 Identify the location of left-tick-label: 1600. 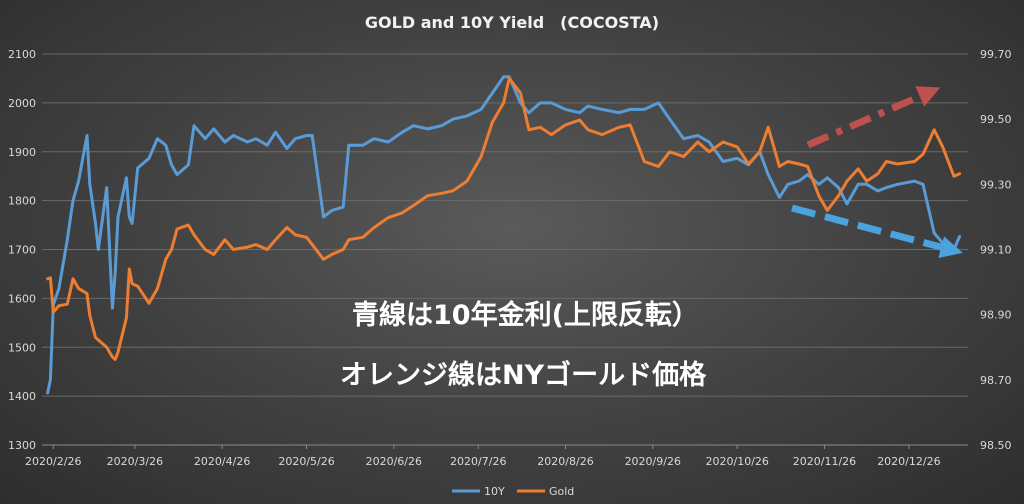
(22, 298).